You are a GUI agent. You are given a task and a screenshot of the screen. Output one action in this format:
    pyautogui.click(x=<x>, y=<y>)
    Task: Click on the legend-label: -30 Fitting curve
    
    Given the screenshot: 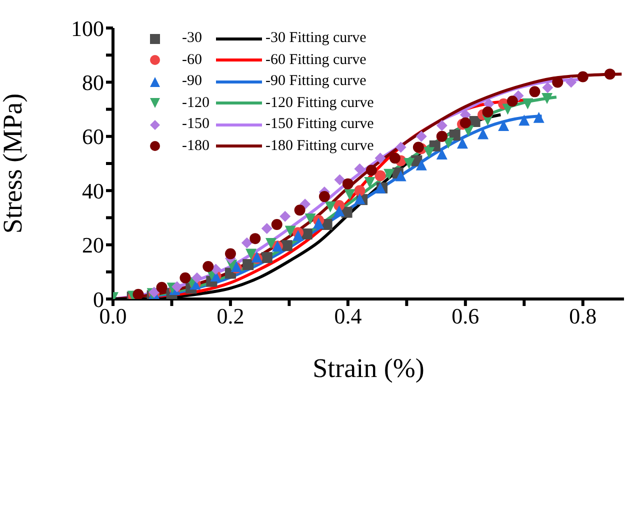 What is the action you would take?
    pyautogui.click(x=316, y=38)
    